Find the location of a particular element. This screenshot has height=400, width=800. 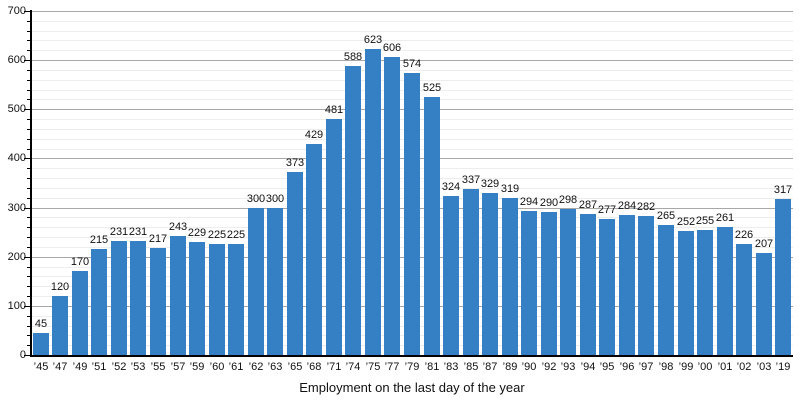

bar-value-label: 525 is located at coordinates (432, 88).